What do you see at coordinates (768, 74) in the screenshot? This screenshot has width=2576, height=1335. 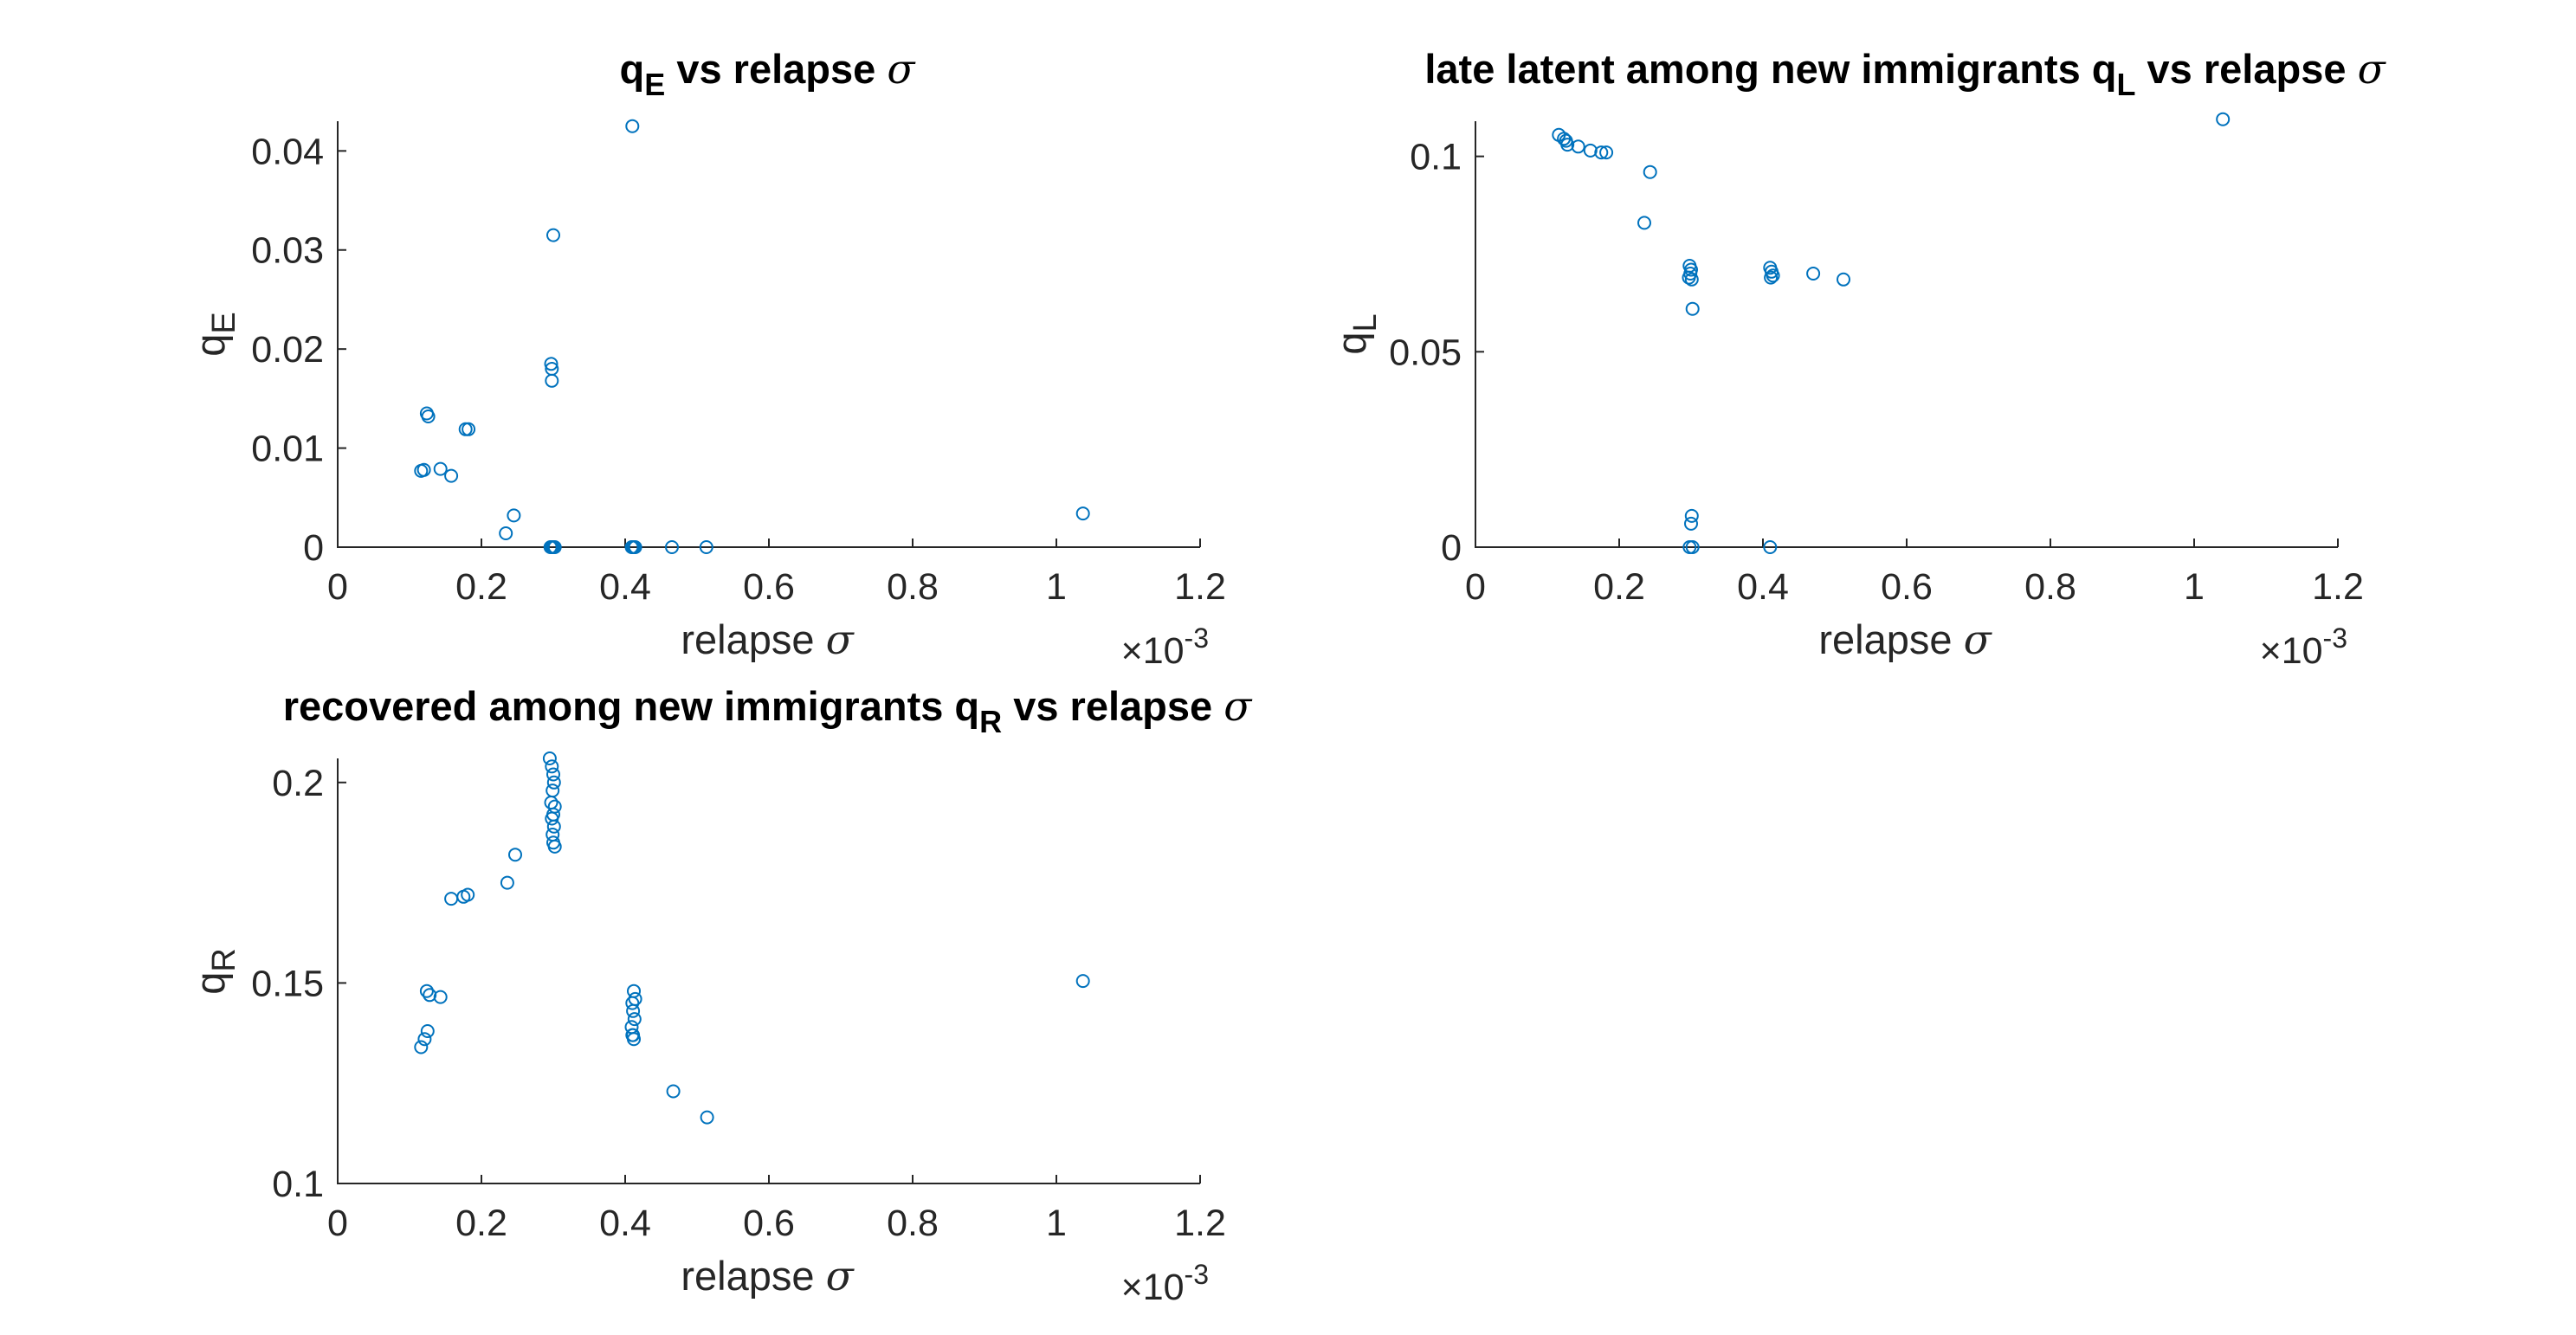 I see `title-qe: qE vs relapse σ` at bounding box center [768, 74].